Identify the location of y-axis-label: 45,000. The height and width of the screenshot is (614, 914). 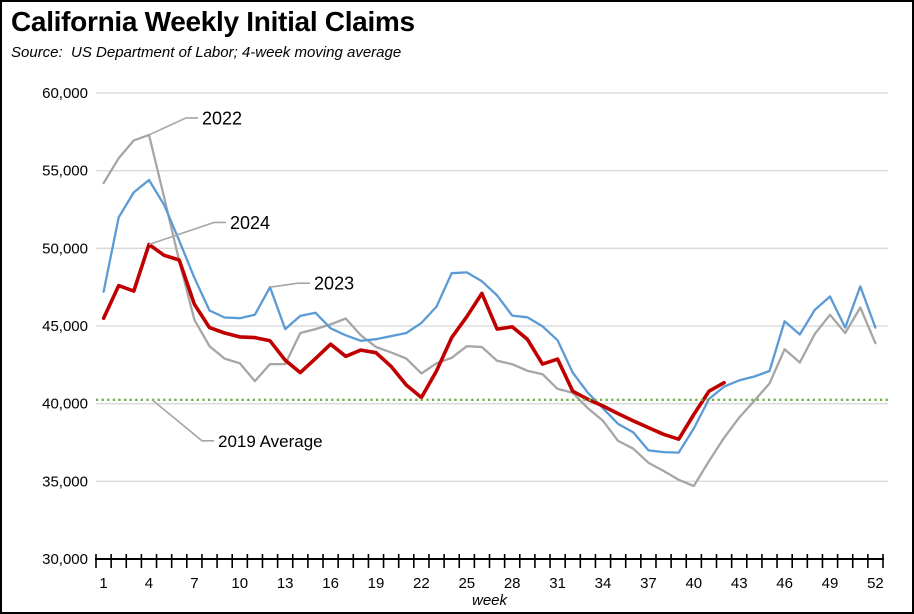
(65, 326).